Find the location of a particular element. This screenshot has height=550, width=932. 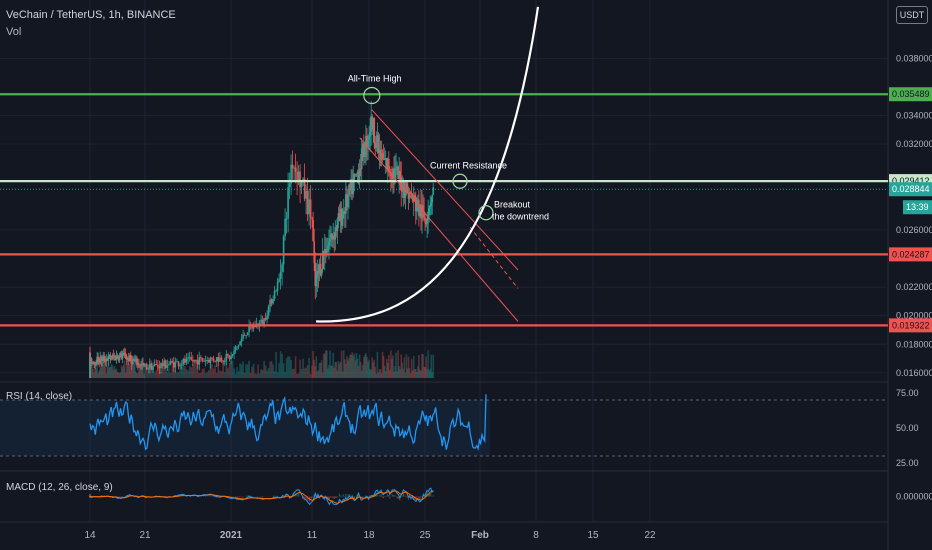

rsi-tick-label: 75.00 is located at coordinates (907, 393).